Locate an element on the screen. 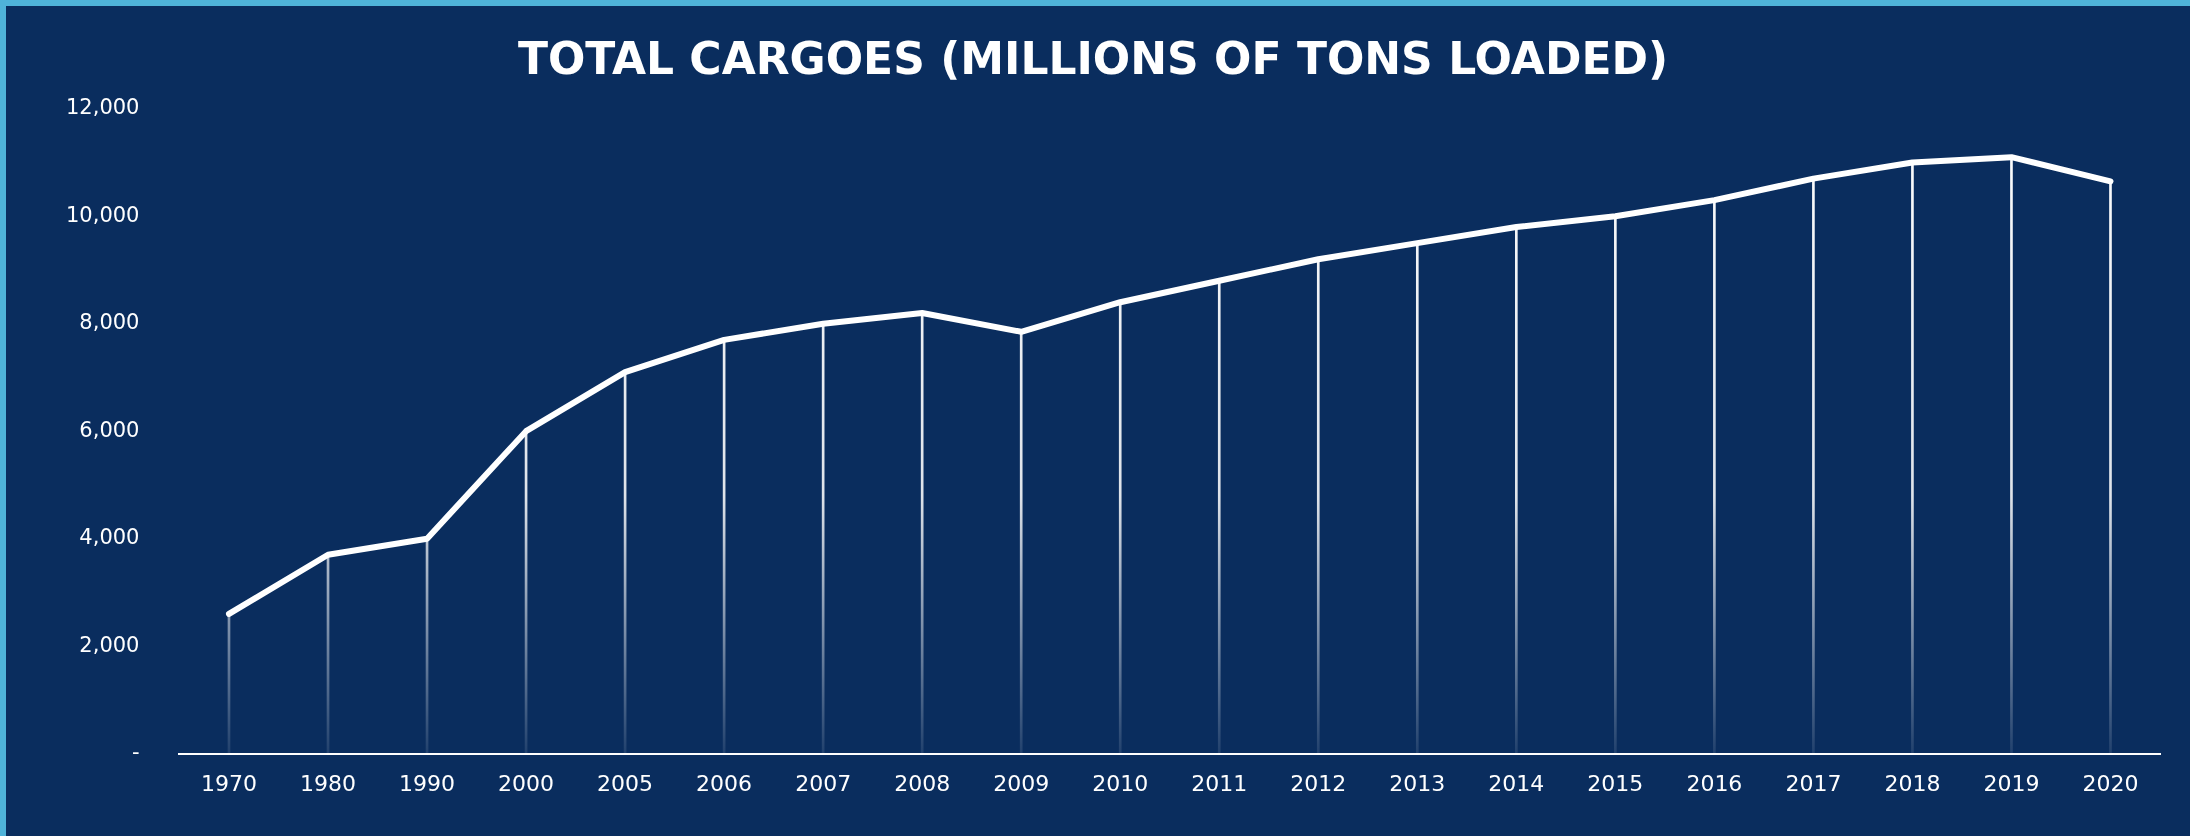 The image size is (2190, 836). y-tick-label: 6,000 is located at coordinates (109, 429).